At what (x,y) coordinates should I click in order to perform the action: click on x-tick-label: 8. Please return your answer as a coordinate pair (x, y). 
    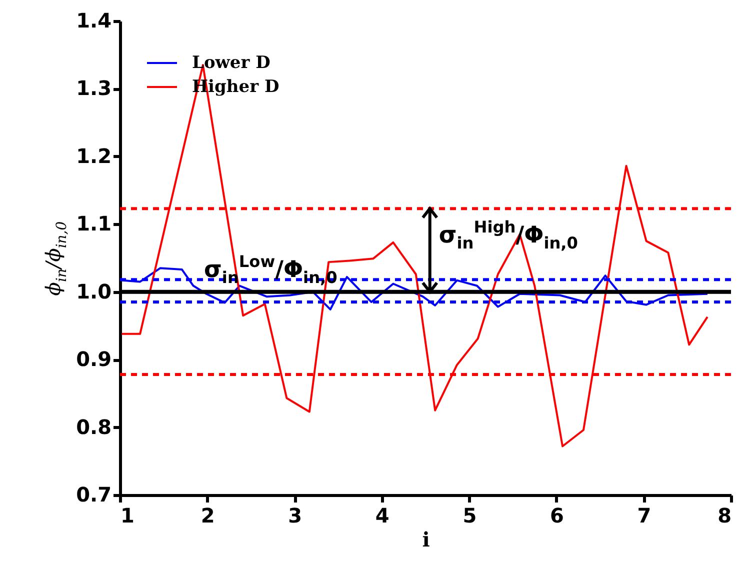
    Looking at the image, I should click on (725, 516).